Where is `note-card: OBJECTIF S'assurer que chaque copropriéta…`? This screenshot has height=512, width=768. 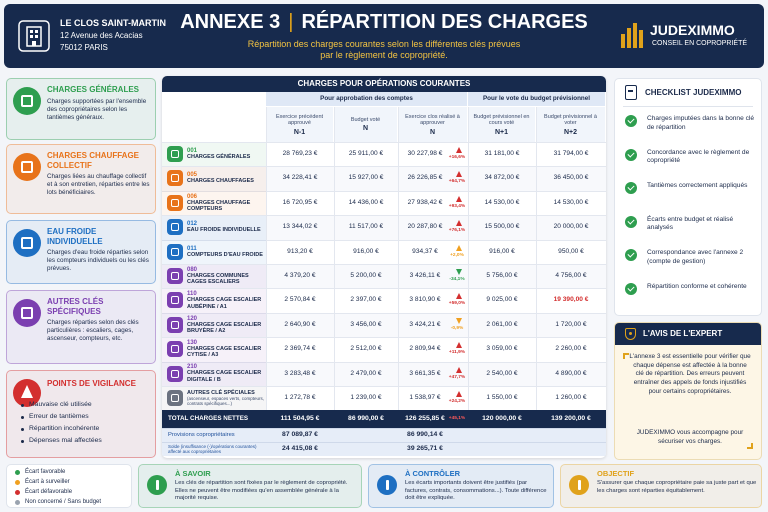 note-card: OBJECTIF S'assurer que chaque copropriéta… is located at coordinates (661, 486).